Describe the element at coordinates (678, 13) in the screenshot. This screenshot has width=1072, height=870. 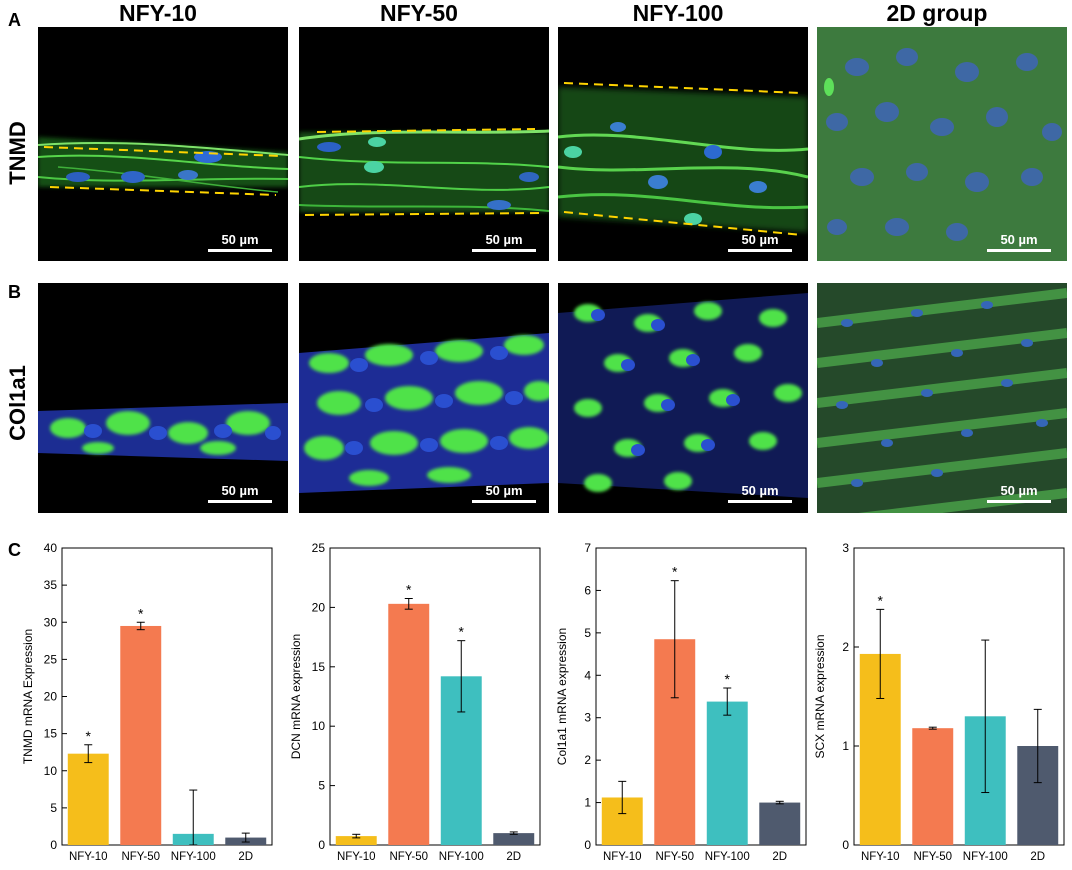
I see `column-header-nfy-100: NFY-100` at that location.